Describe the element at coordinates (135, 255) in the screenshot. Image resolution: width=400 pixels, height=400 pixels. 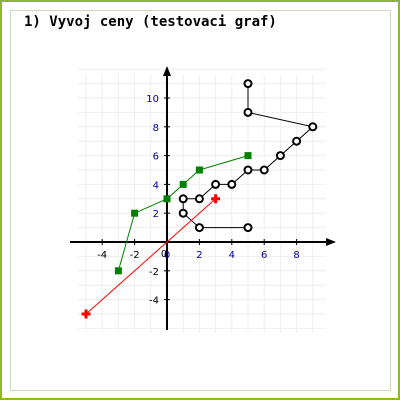
I see `x-tick-label: -2` at that location.